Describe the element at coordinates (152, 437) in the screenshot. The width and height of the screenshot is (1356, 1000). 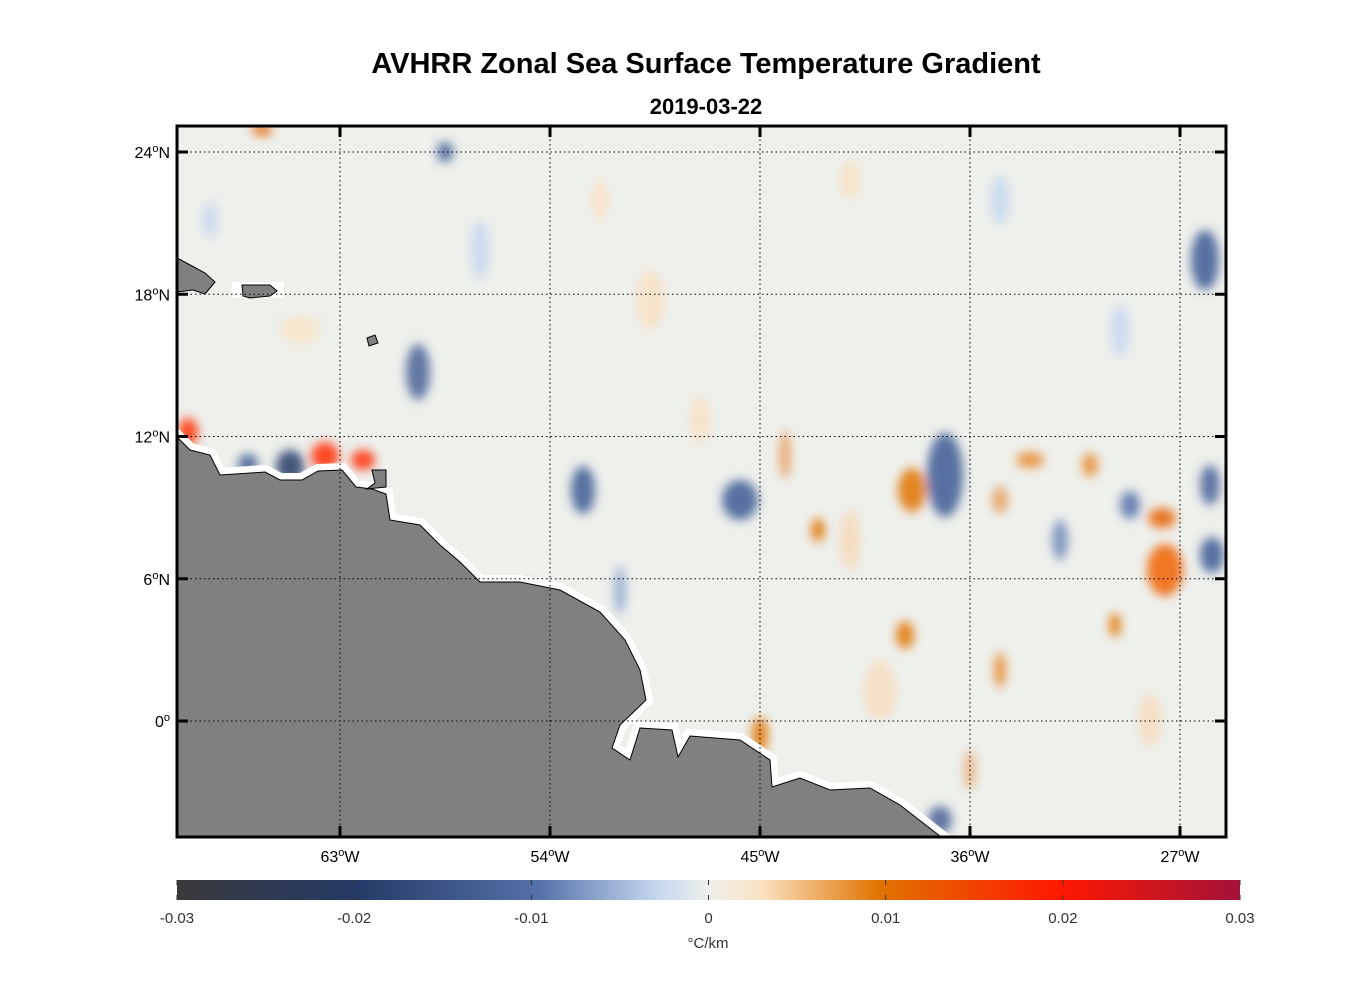
I see `lat-tick-label: 12oN` at that location.